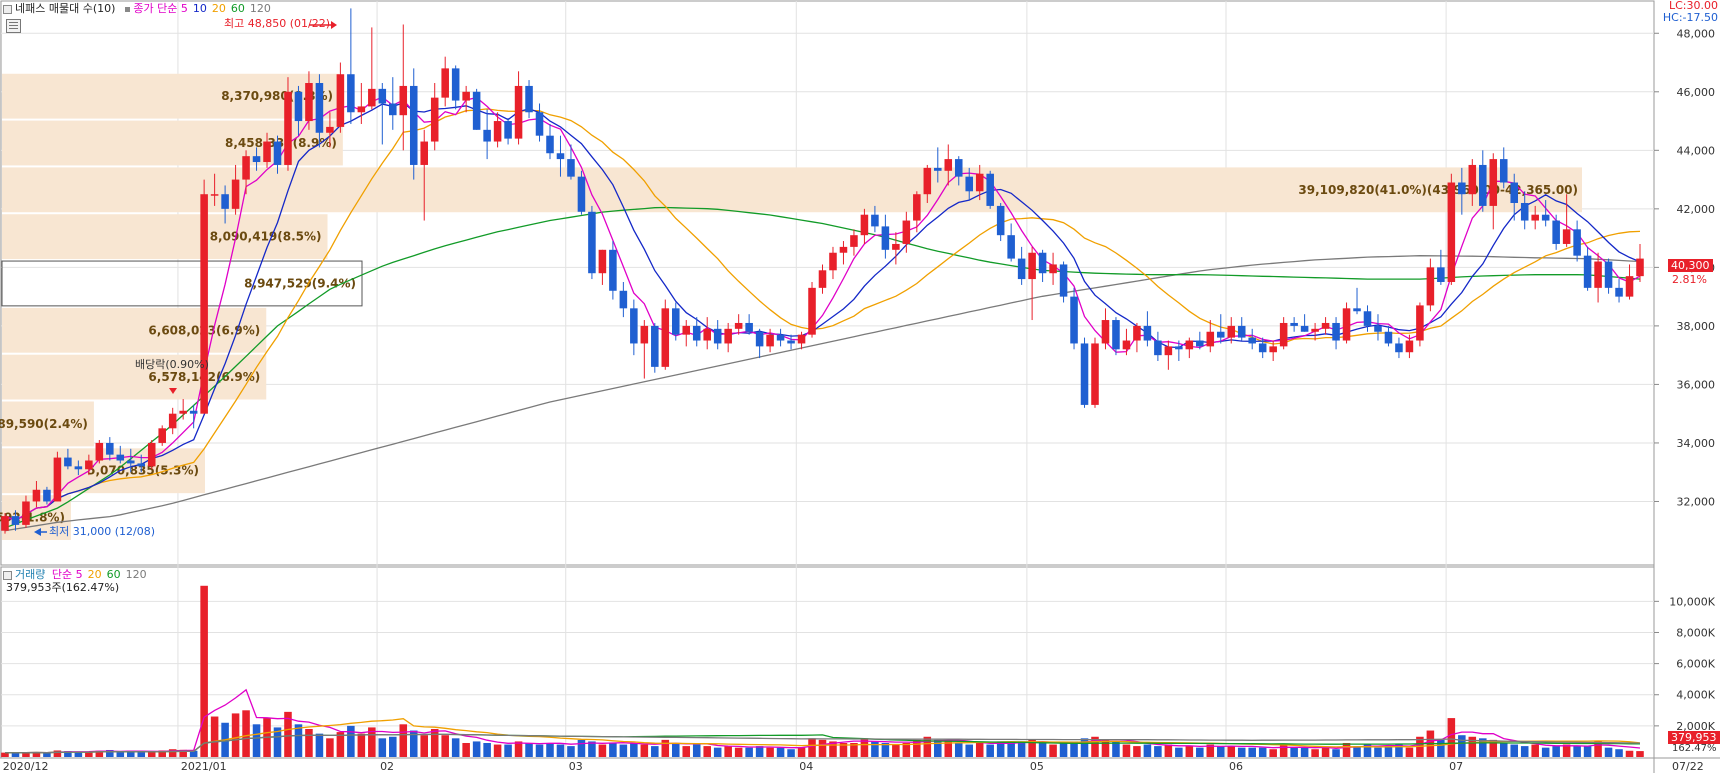 The image size is (1720, 773). What do you see at coordinates (1696, 209) in the screenshot?
I see `price-tick-label: 42,000` at bounding box center [1696, 209].